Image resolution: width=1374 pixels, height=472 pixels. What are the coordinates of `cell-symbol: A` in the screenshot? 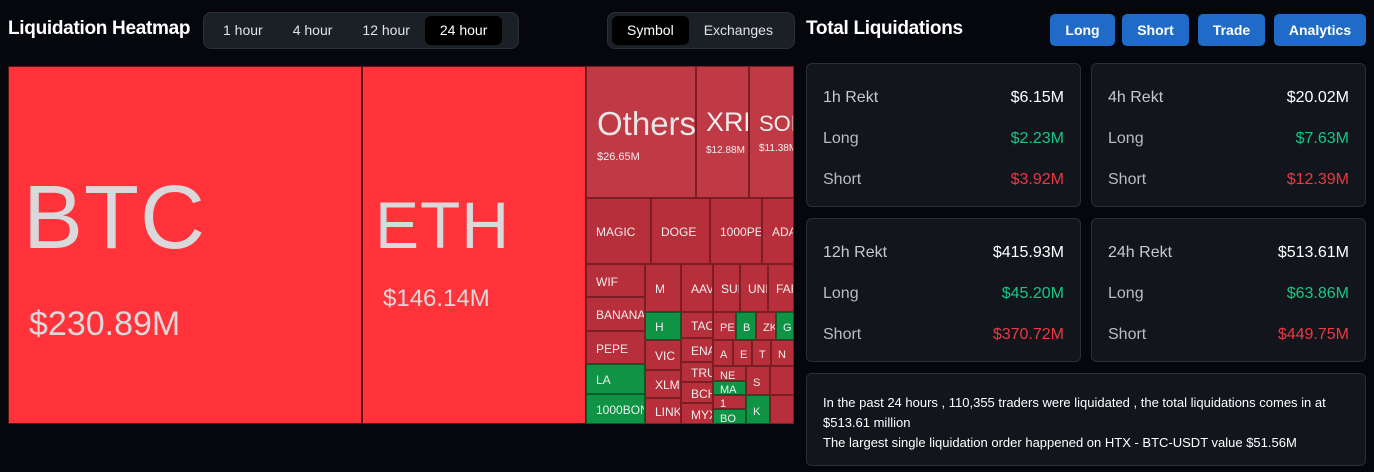 It's located at (724, 355).